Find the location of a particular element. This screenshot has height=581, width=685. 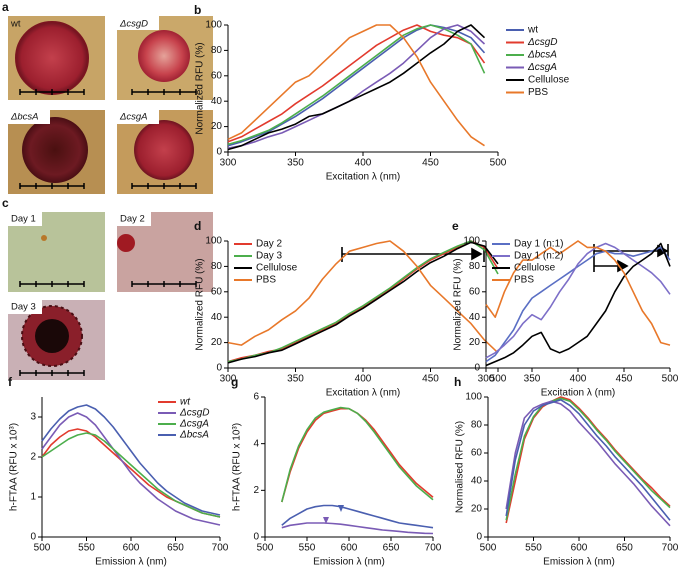

photo is located at coordinates (56, 152).